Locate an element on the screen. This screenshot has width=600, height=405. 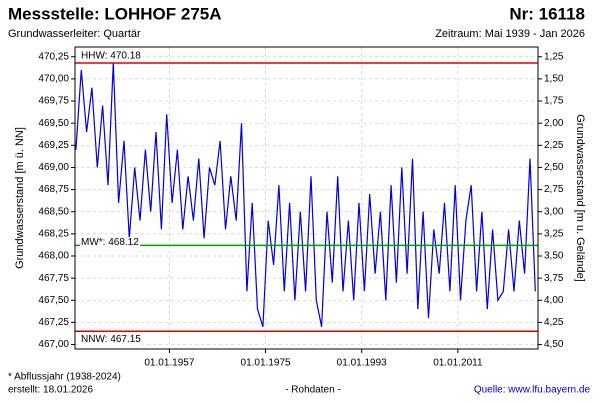
y-tick-label: 468,25 is located at coordinates (53, 234).